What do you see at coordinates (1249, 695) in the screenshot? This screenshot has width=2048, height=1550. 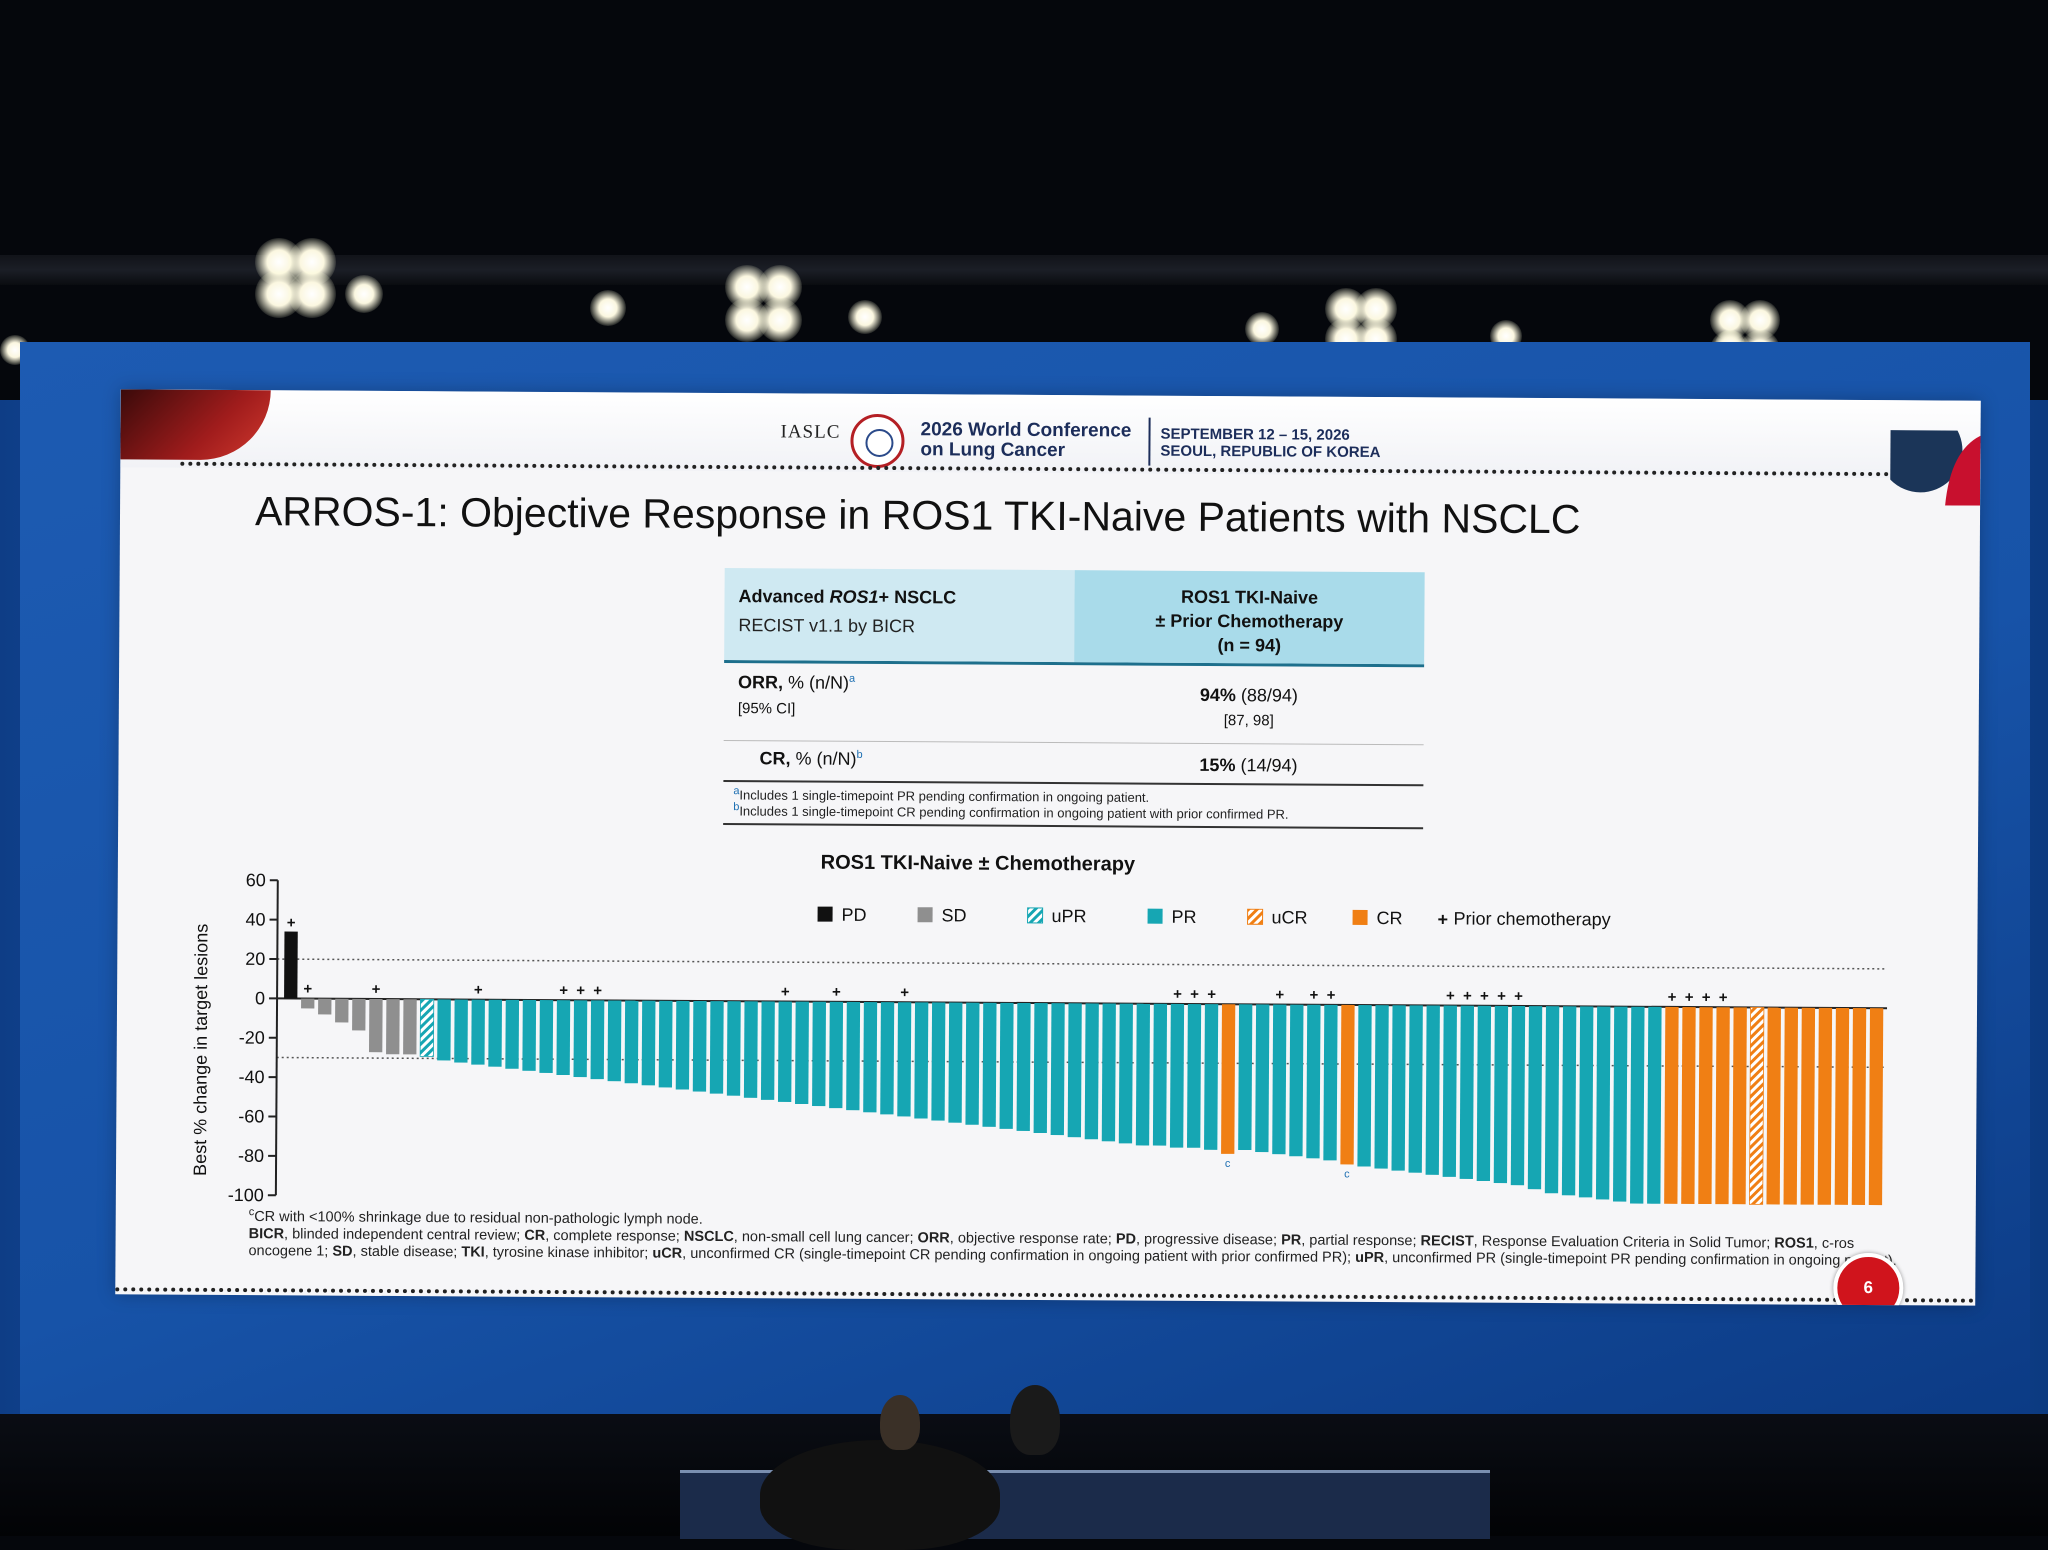 I see `orr-value: 94% (88/94)` at bounding box center [1249, 695].